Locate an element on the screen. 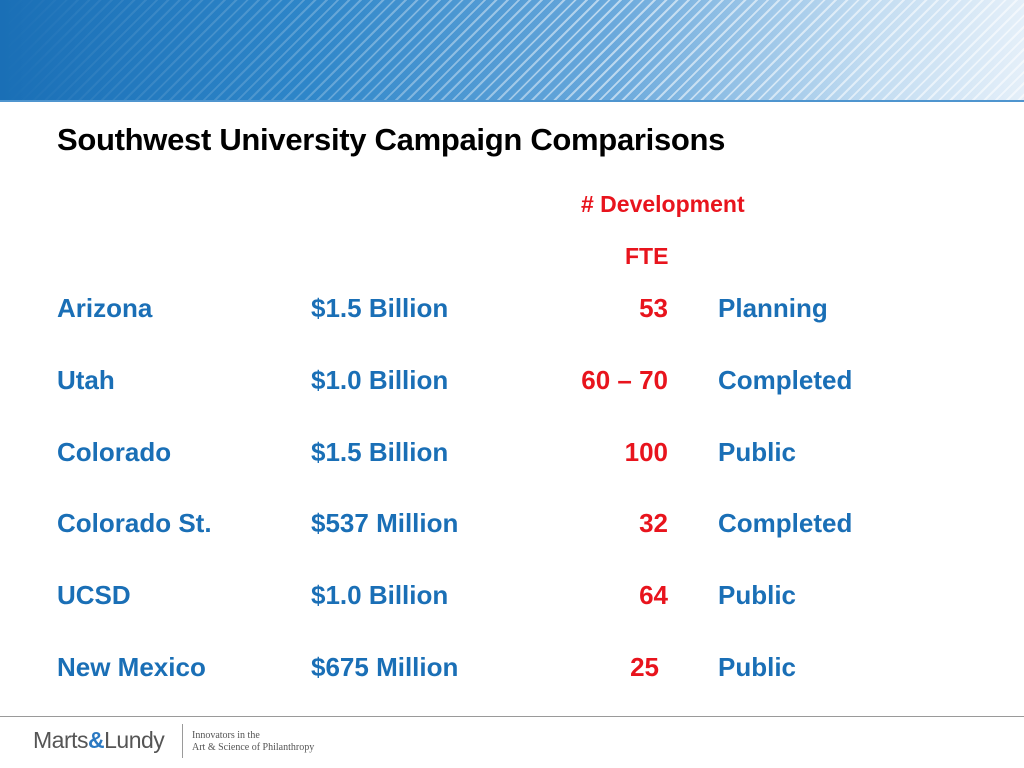  table-row: Colorado St. $537 Million 32 Completed is located at coordinates (512, 523).